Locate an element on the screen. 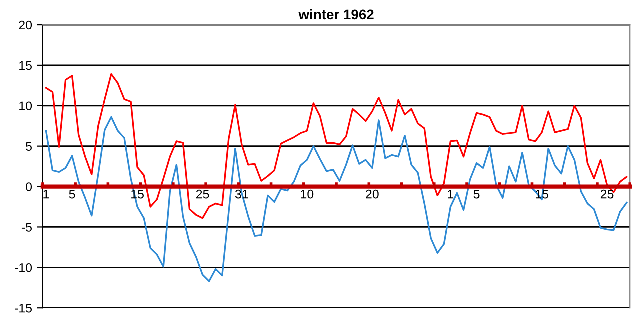 This screenshot has width=641, height=325. y-tick-label: -10 is located at coordinates (23, 267).